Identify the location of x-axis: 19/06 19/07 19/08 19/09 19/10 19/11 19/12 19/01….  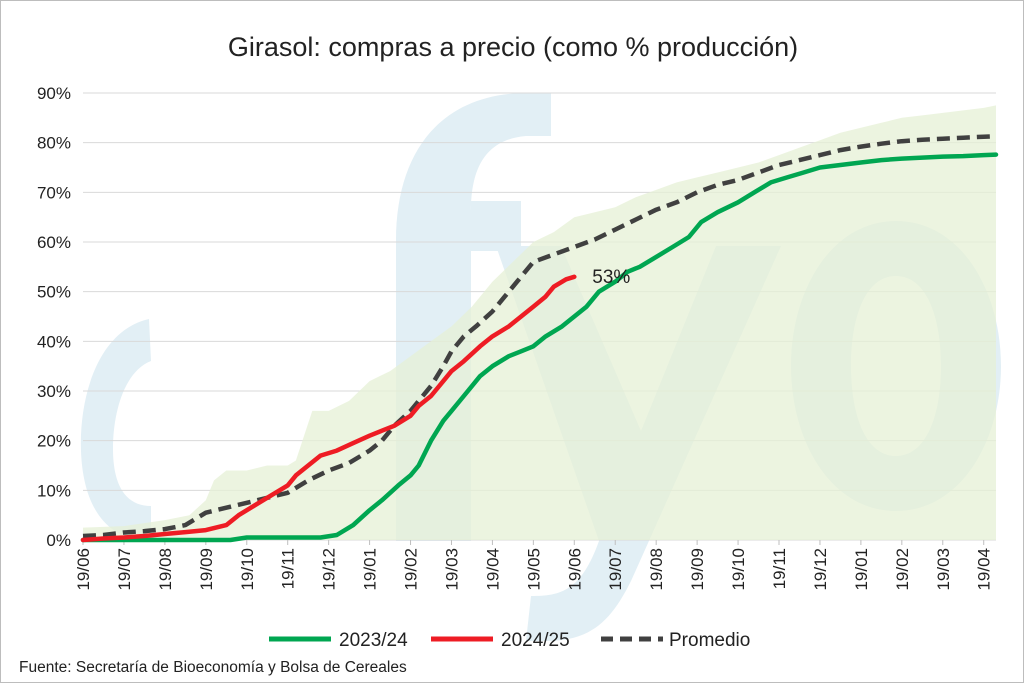
(534, 565).